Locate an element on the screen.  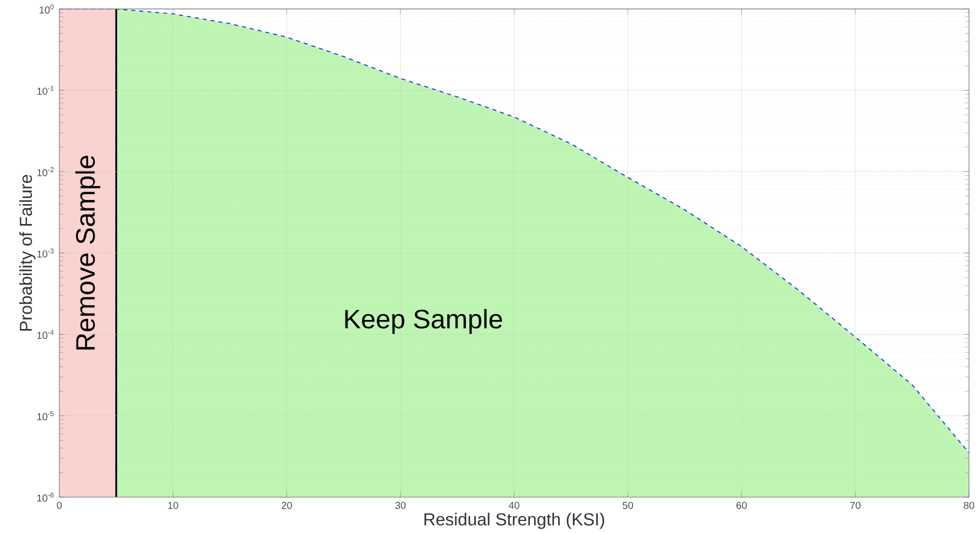
y-tick-label: 10$^{-3}$ is located at coordinates (45, 253).